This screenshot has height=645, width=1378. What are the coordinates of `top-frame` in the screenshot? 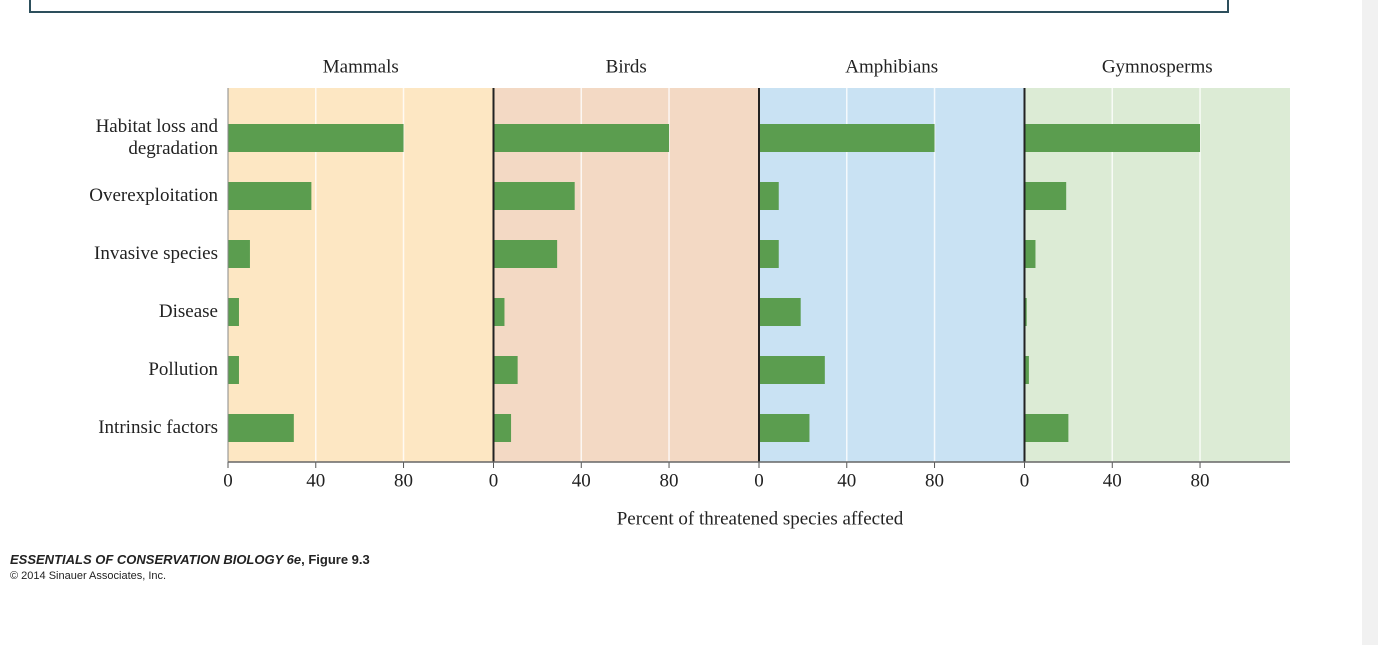 It's located at (629, 6).